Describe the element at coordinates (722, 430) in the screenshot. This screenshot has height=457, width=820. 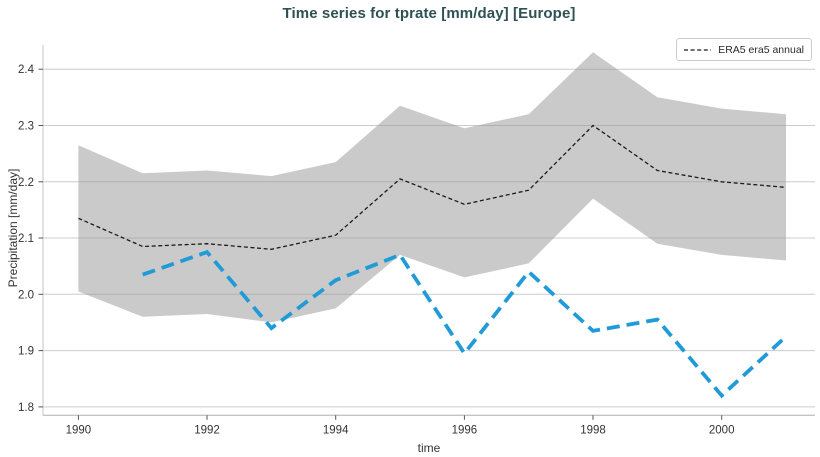
I see `x-tick-label: 2000` at that location.